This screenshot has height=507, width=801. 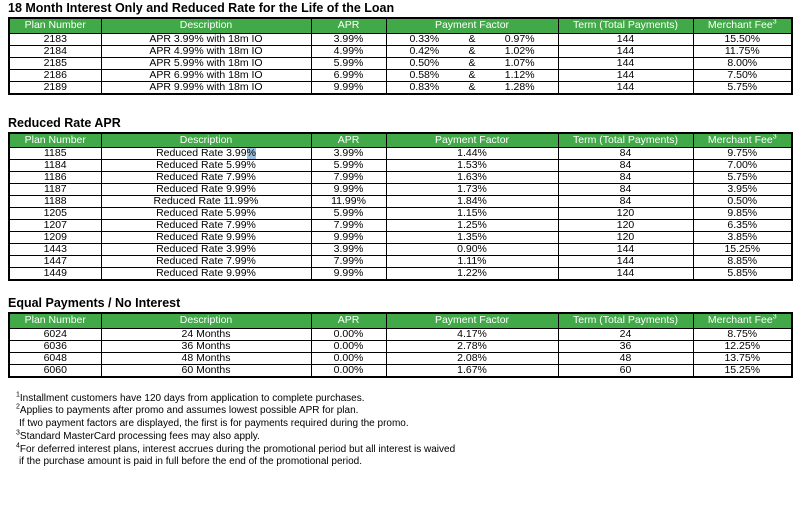 What do you see at coordinates (206, 274) in the screenshot?
I see `description-cell: Reduced Rate 9.99%` at bounding box center [206, 274].